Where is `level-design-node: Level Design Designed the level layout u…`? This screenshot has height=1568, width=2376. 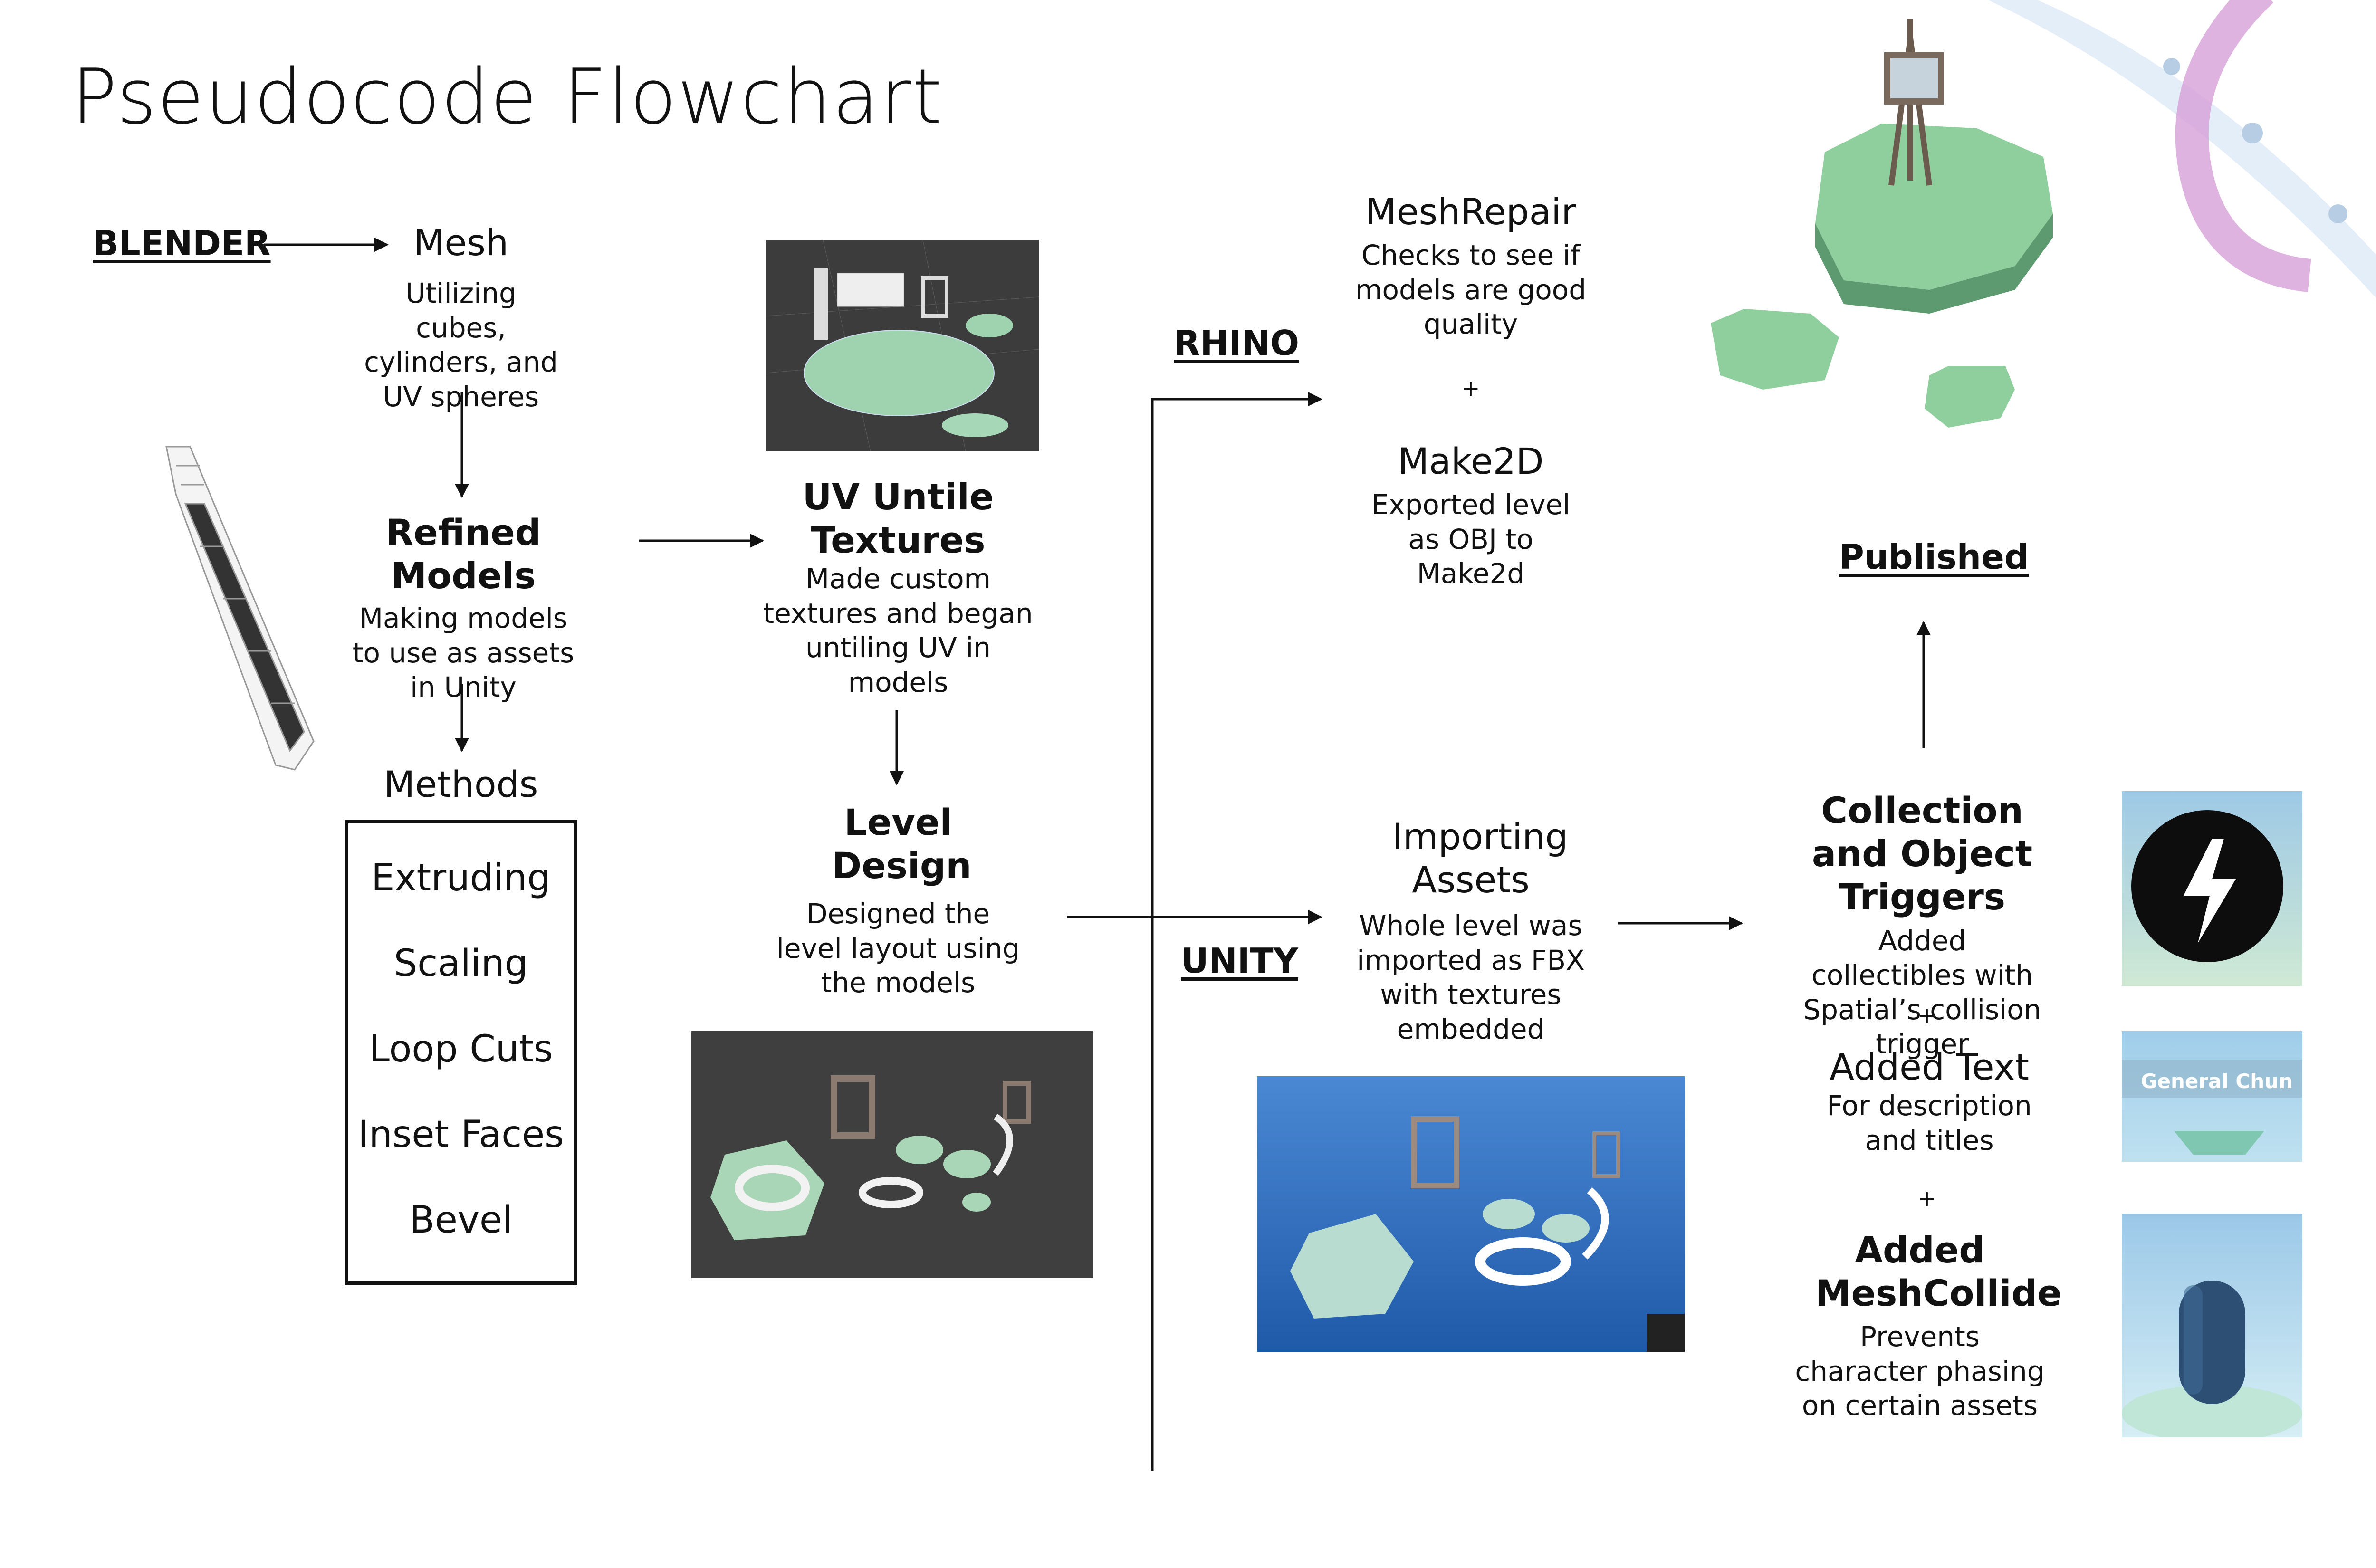 level-design-node: Level Design Designed the level layout u… is located at coordinates (898, 901).